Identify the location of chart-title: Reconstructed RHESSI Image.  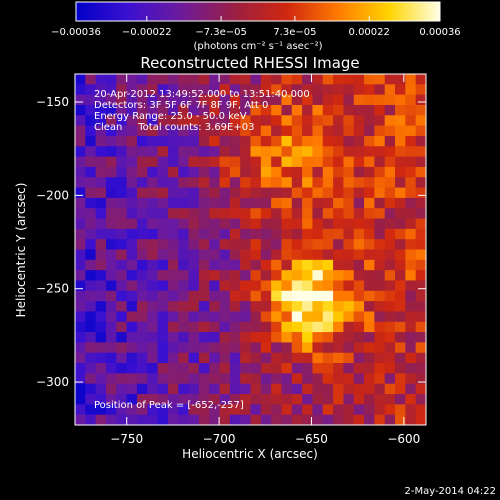
(249, 63).